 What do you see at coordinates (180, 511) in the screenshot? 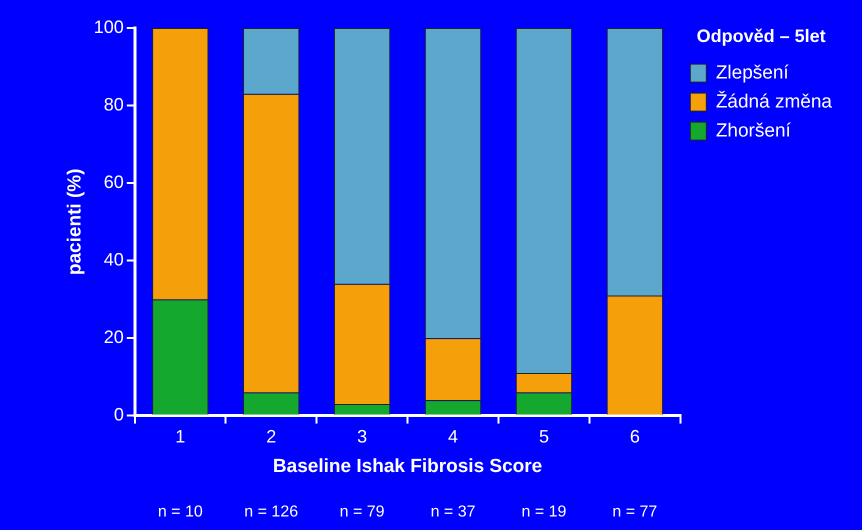
I see `text: n = 10` at bounding box center [180, 511].